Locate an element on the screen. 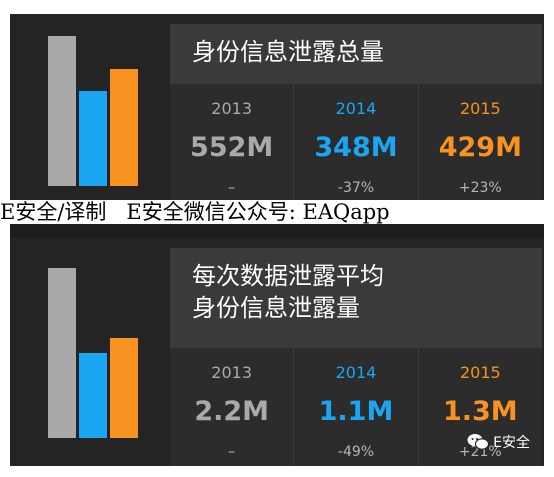 The width and height of the screenshot is (554, 477). wechat-icon is located at coordinates (478, 442).